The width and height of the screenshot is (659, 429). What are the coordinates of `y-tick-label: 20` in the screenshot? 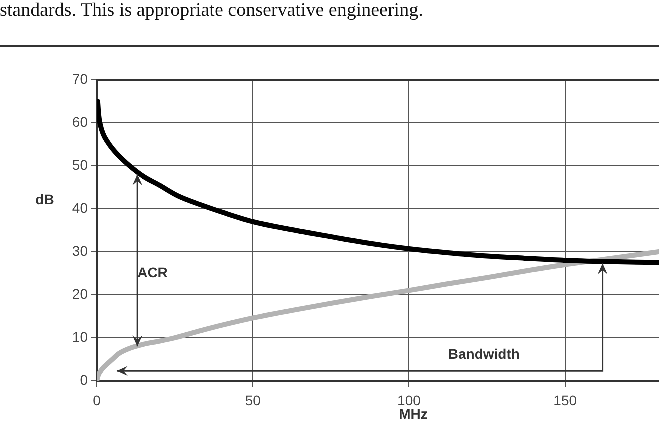 It's located at (80, 294).